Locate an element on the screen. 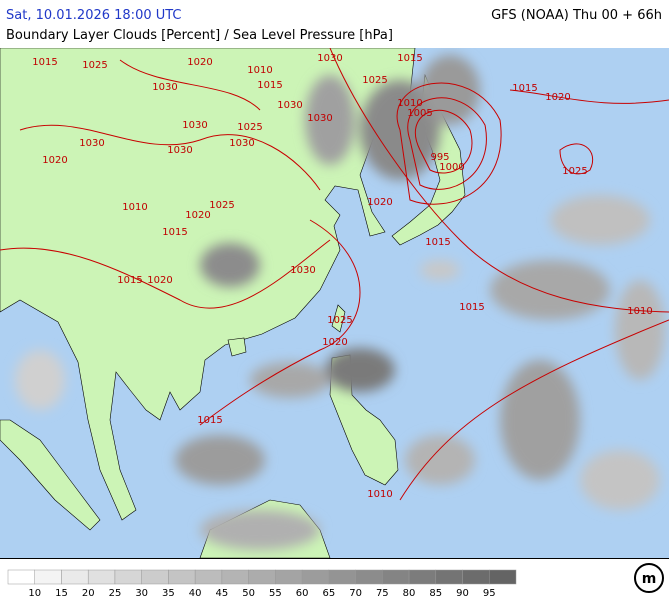 The image size is (669, 604). svg-text: m is located at coordinates (649, 579).